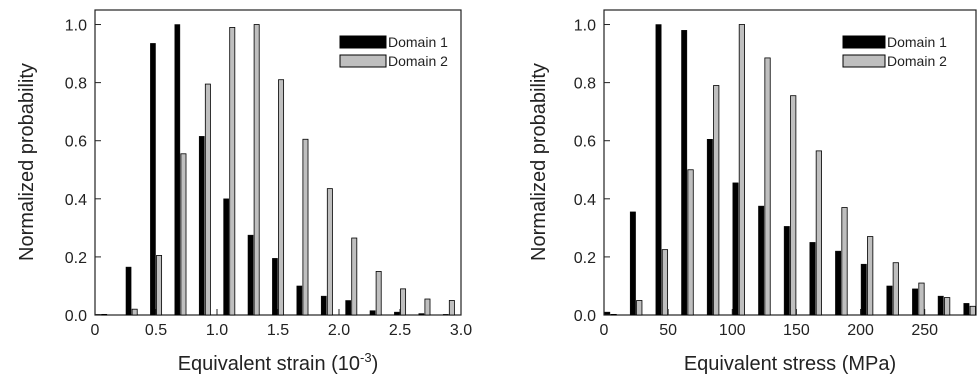  What do you see at coordinates (461, 330) in the screenshot?
I see `x-tick-label: 3.0` at bounding box center [461, 330].